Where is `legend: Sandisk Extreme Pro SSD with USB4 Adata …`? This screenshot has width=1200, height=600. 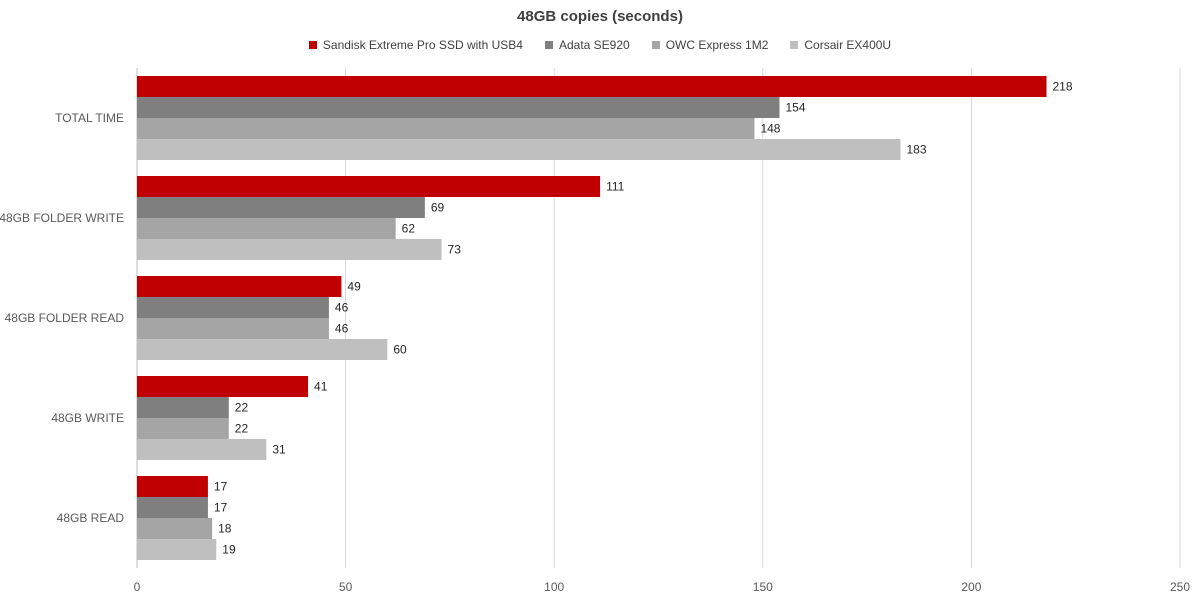
legend: Sandisk Extreme Pro SSD with USB4 Adata … is located at coordinates (600, 45).